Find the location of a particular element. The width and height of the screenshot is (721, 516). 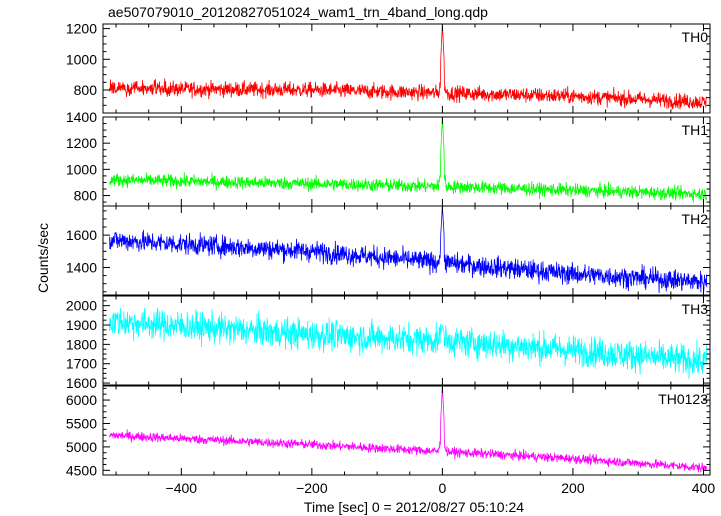

x-axis-title: Time [sec] 0 = 2012/08/27 05:10:24 is located at coordinates (414, 507).